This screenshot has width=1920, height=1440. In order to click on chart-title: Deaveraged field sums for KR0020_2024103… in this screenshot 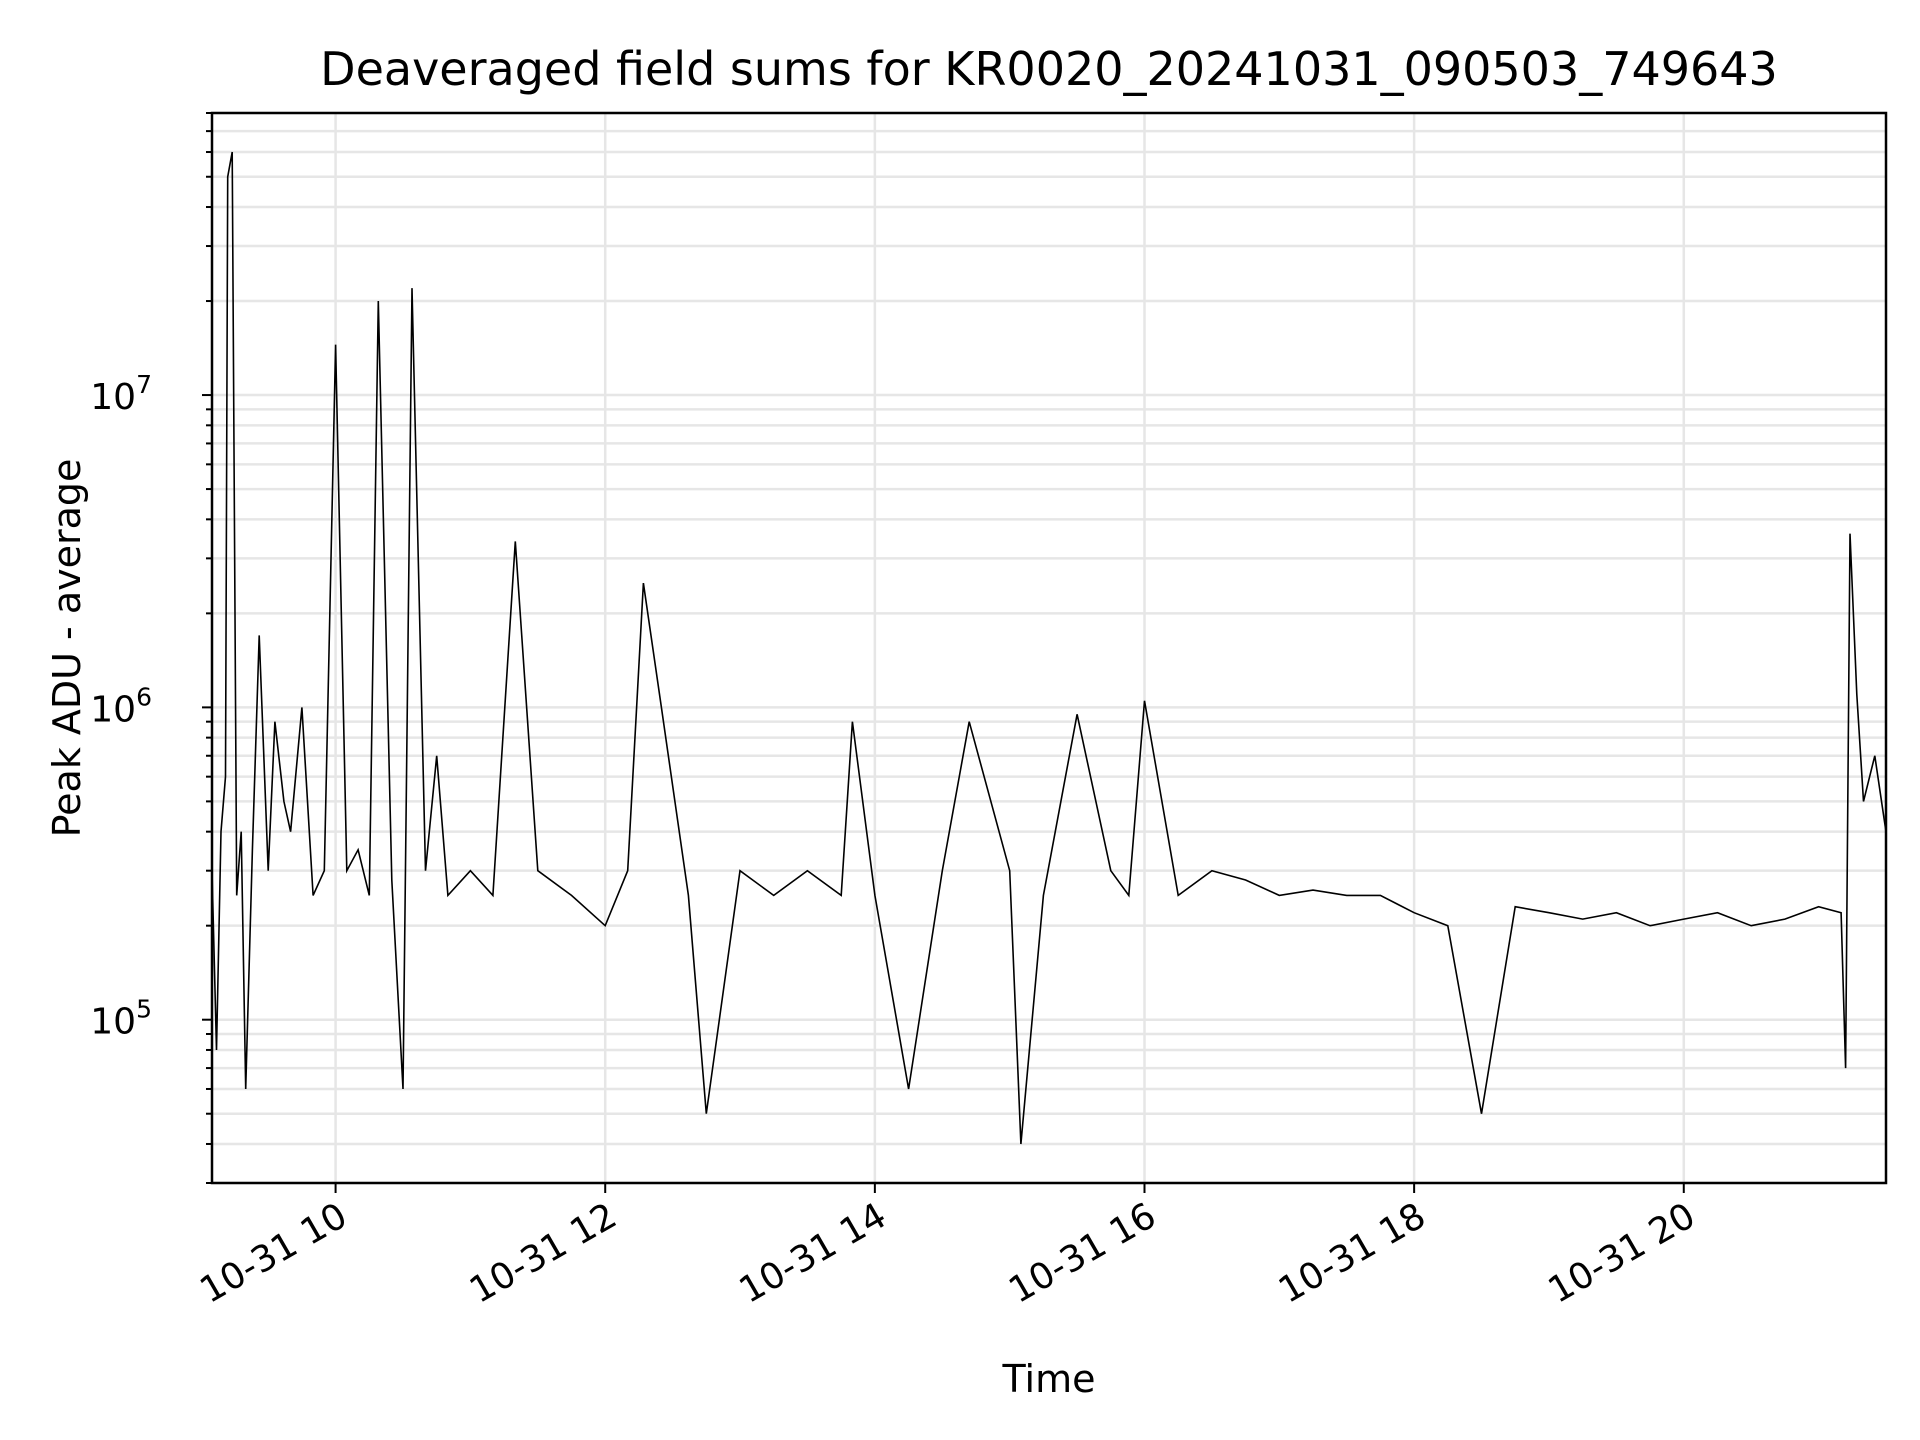, I will do `click(1049, 69)`.